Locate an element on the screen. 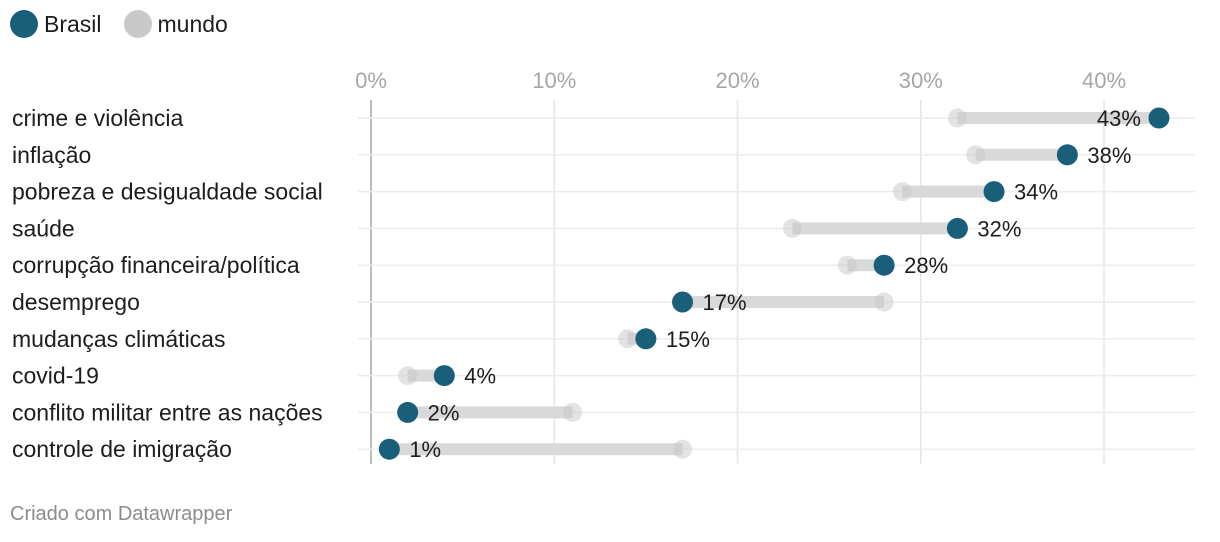  brasil-value-label: 1% is located at coordinates (425, 449).